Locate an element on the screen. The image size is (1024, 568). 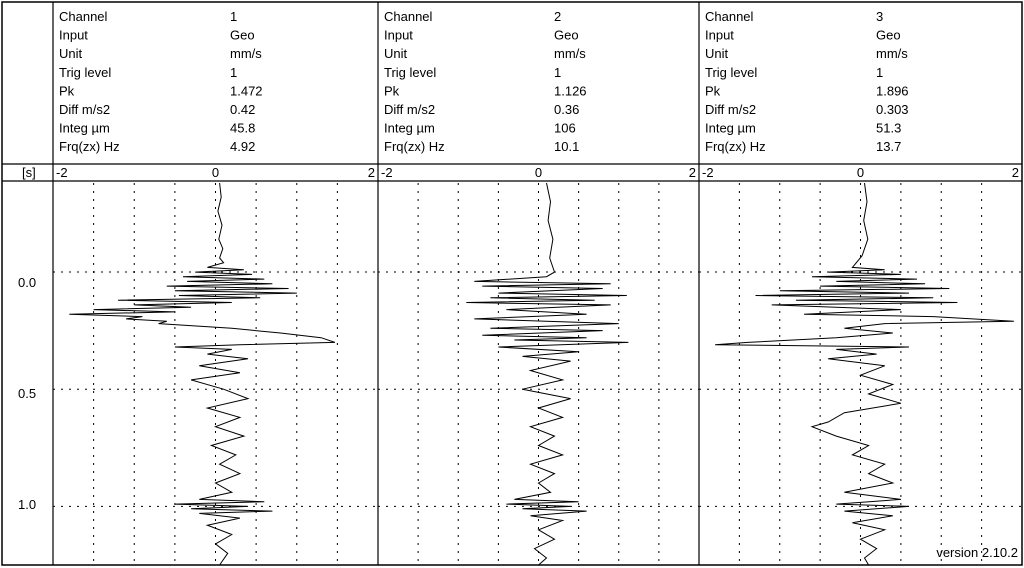
channel-3-xtick-neg: -2 is located at coordinates (708, 172).